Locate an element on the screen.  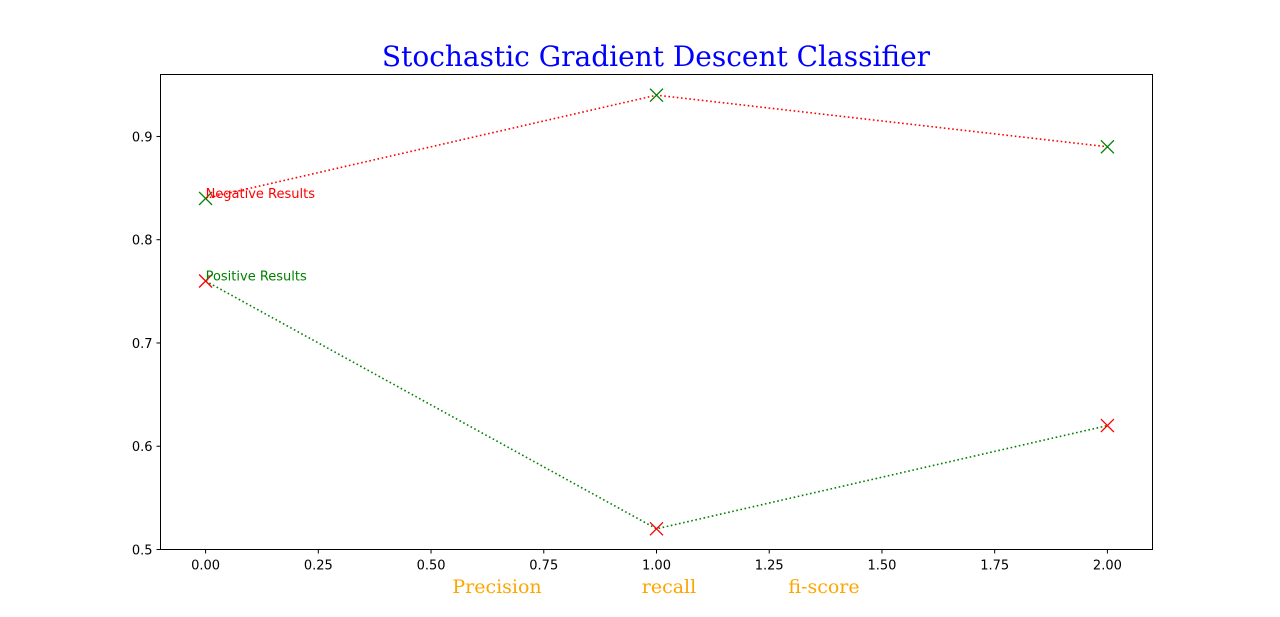
x-axis-label-precision: Precision is located at coordinates (496, 587).